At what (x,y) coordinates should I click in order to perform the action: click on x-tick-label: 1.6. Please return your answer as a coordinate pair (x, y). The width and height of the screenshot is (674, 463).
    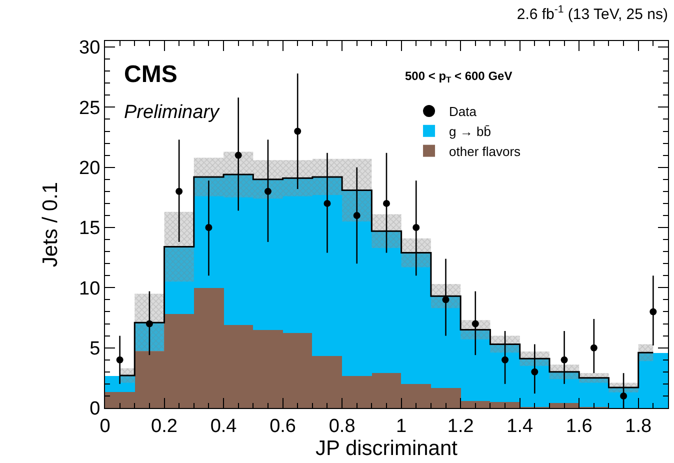
    Looking at the image, I should click on (579, 426).